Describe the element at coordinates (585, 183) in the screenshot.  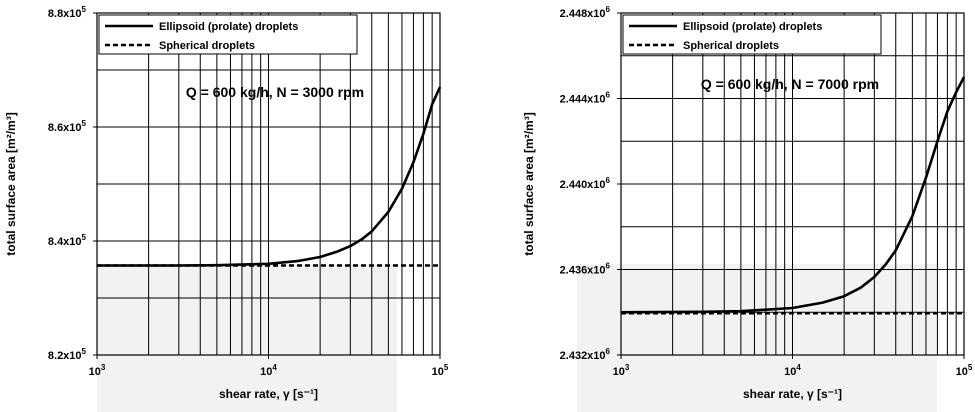
I see `y-tick-label: 2.440x10⁶` at that location.